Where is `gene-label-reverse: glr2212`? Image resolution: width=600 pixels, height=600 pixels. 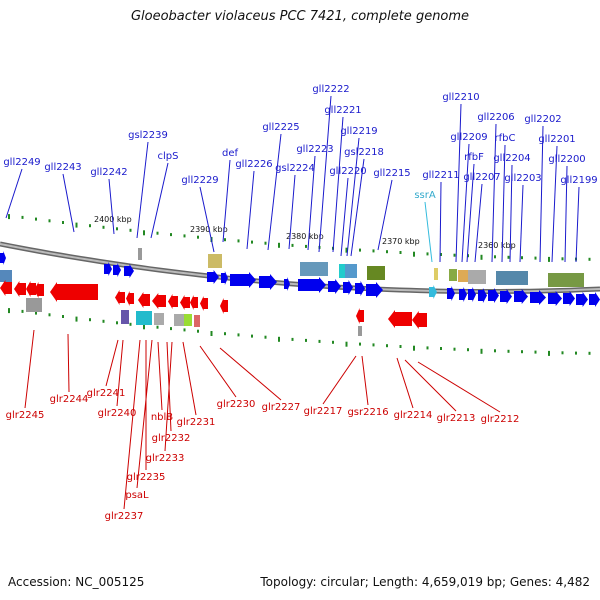
gene-label-reverse: glr2212 is located at coordinates (500, 419).